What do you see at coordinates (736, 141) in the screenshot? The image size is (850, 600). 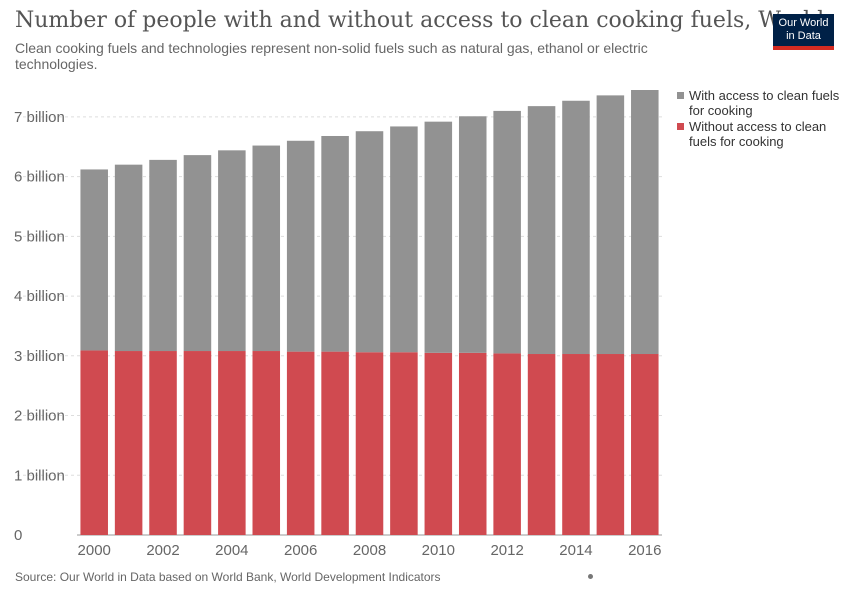 I see `legend-label: fuels for cooking` at bounding box center [736, 141].